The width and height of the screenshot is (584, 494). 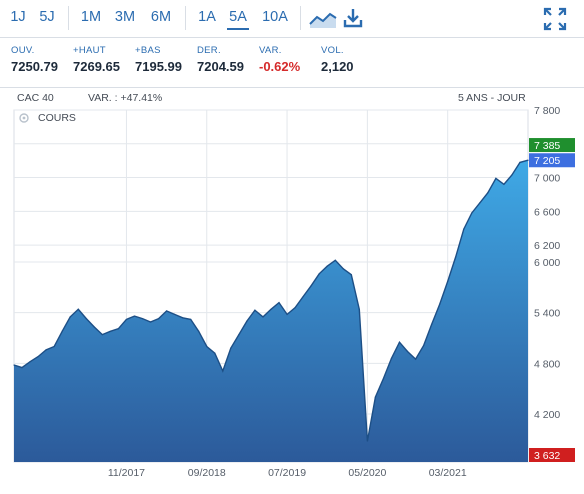 I want to click on x-tick-label: 07/2019, so click(x=287, y=473).